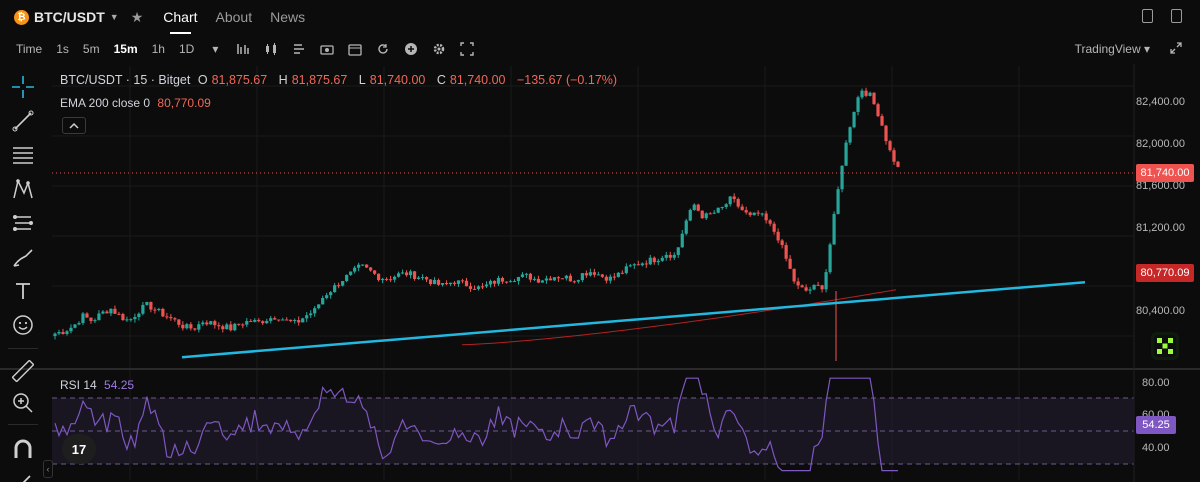 The height and width of the screenshot is (482, 1200). Describe the element at coordinates (137, 16) in the screenshot. I see `star-icon: ★` at that location.